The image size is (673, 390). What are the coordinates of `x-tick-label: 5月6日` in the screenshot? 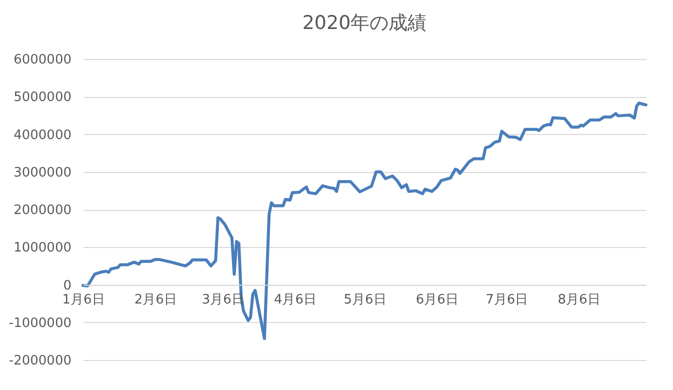 It's located at (365, 300).